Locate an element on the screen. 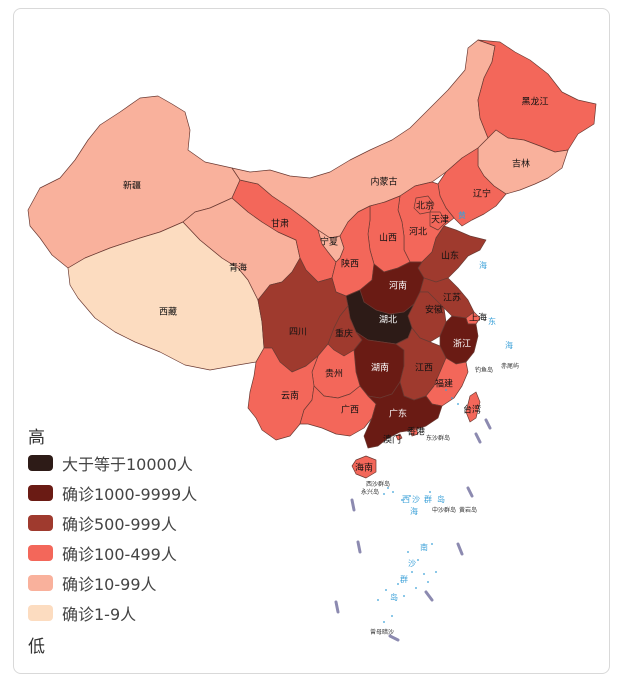  label-ningxia: 宁夏 is located at coordinates (329, 242).